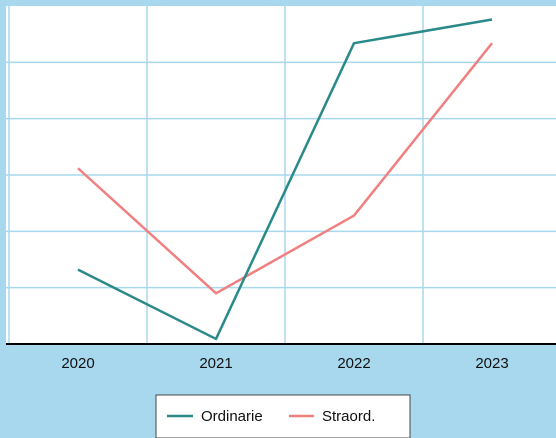  I want to click on legend: Ordinarie Straord., so click(283, 416).